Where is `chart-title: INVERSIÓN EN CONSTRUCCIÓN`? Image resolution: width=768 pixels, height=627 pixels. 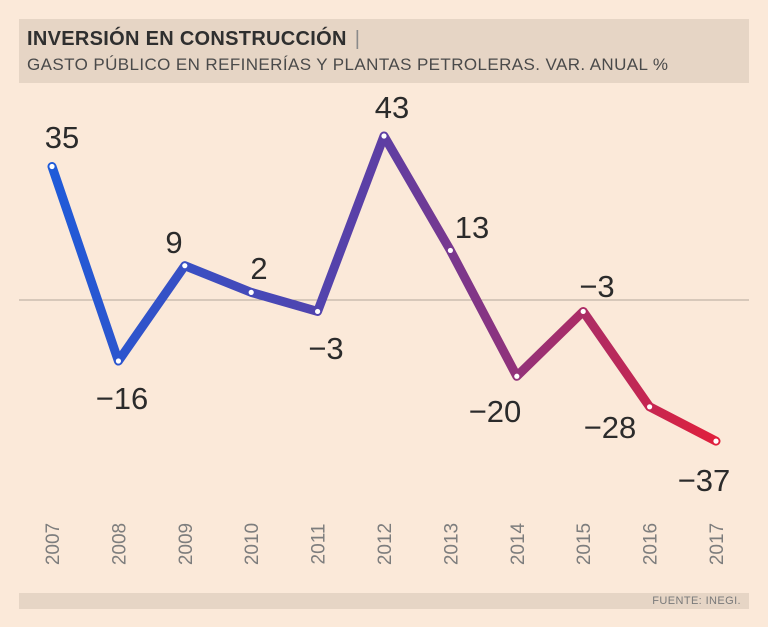
chart-title: INVERSIÓN EN CONSTRUCCIÓN is located at coordinates (187, 39).